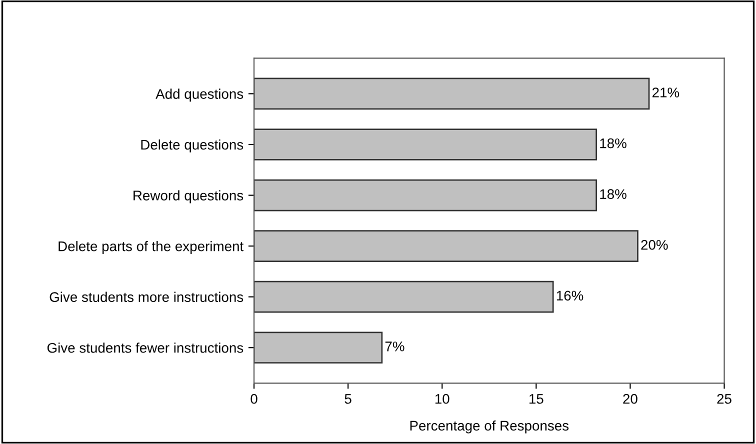  Describe the element at coordinates (192, 145) in the screenshot. I see `y-tick-label: Delete questions` at that location.